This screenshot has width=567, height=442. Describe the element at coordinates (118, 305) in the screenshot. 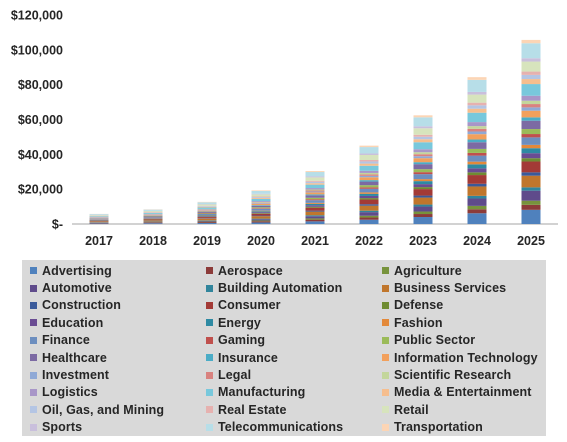

I see `legend-item: Construction` at that location.